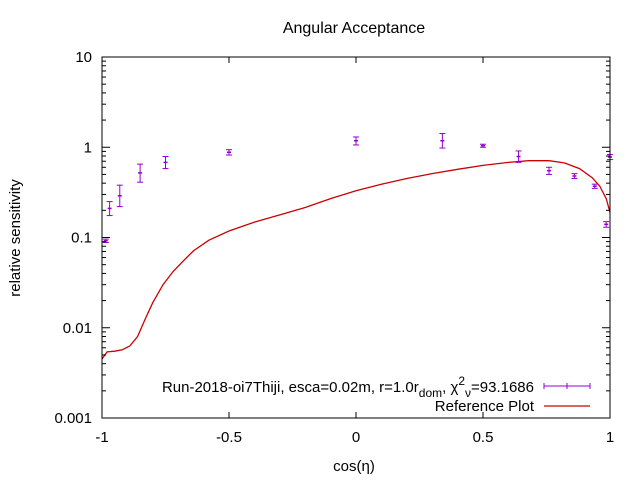  What do you see at coordinates (101, 437) in the screenshot?
I see `x-tick-label: -1` at bounding box center [101, 437].